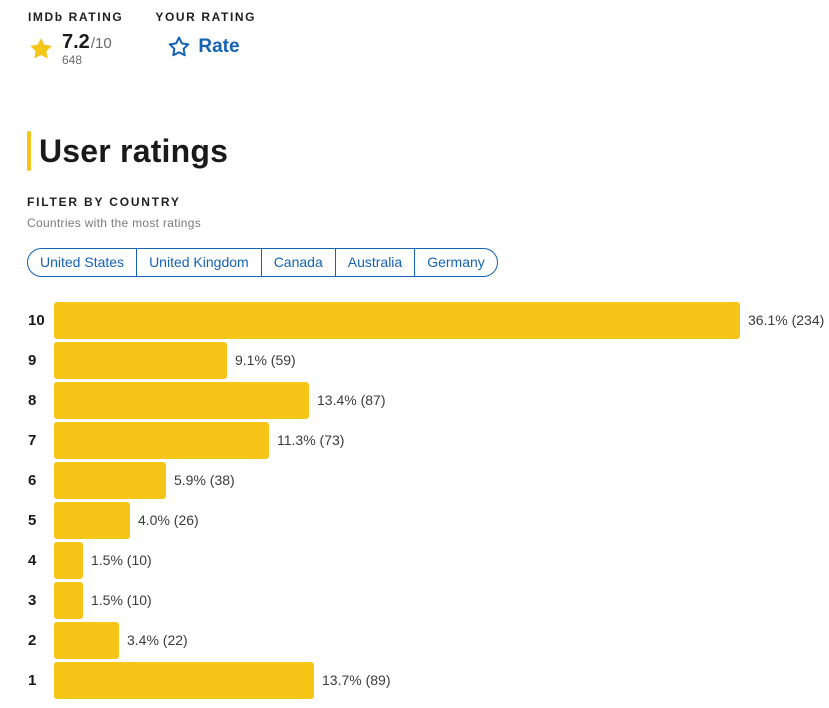 The height and width of the screenshot is (708, 829). Describe the element at coordinates (351, 400) in the screenshot. I see `rating-value-8: 13.4% (87)` at that location.